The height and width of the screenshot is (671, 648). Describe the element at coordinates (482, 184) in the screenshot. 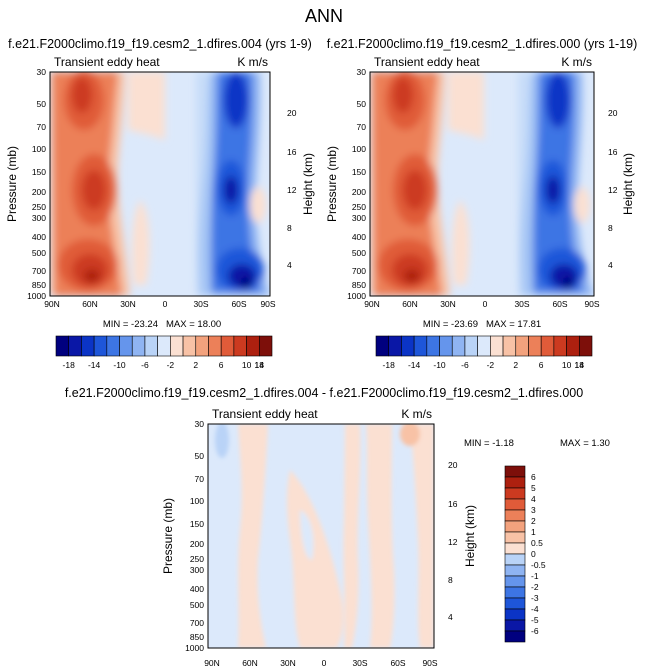

I see `panel-2-frame` at that location.